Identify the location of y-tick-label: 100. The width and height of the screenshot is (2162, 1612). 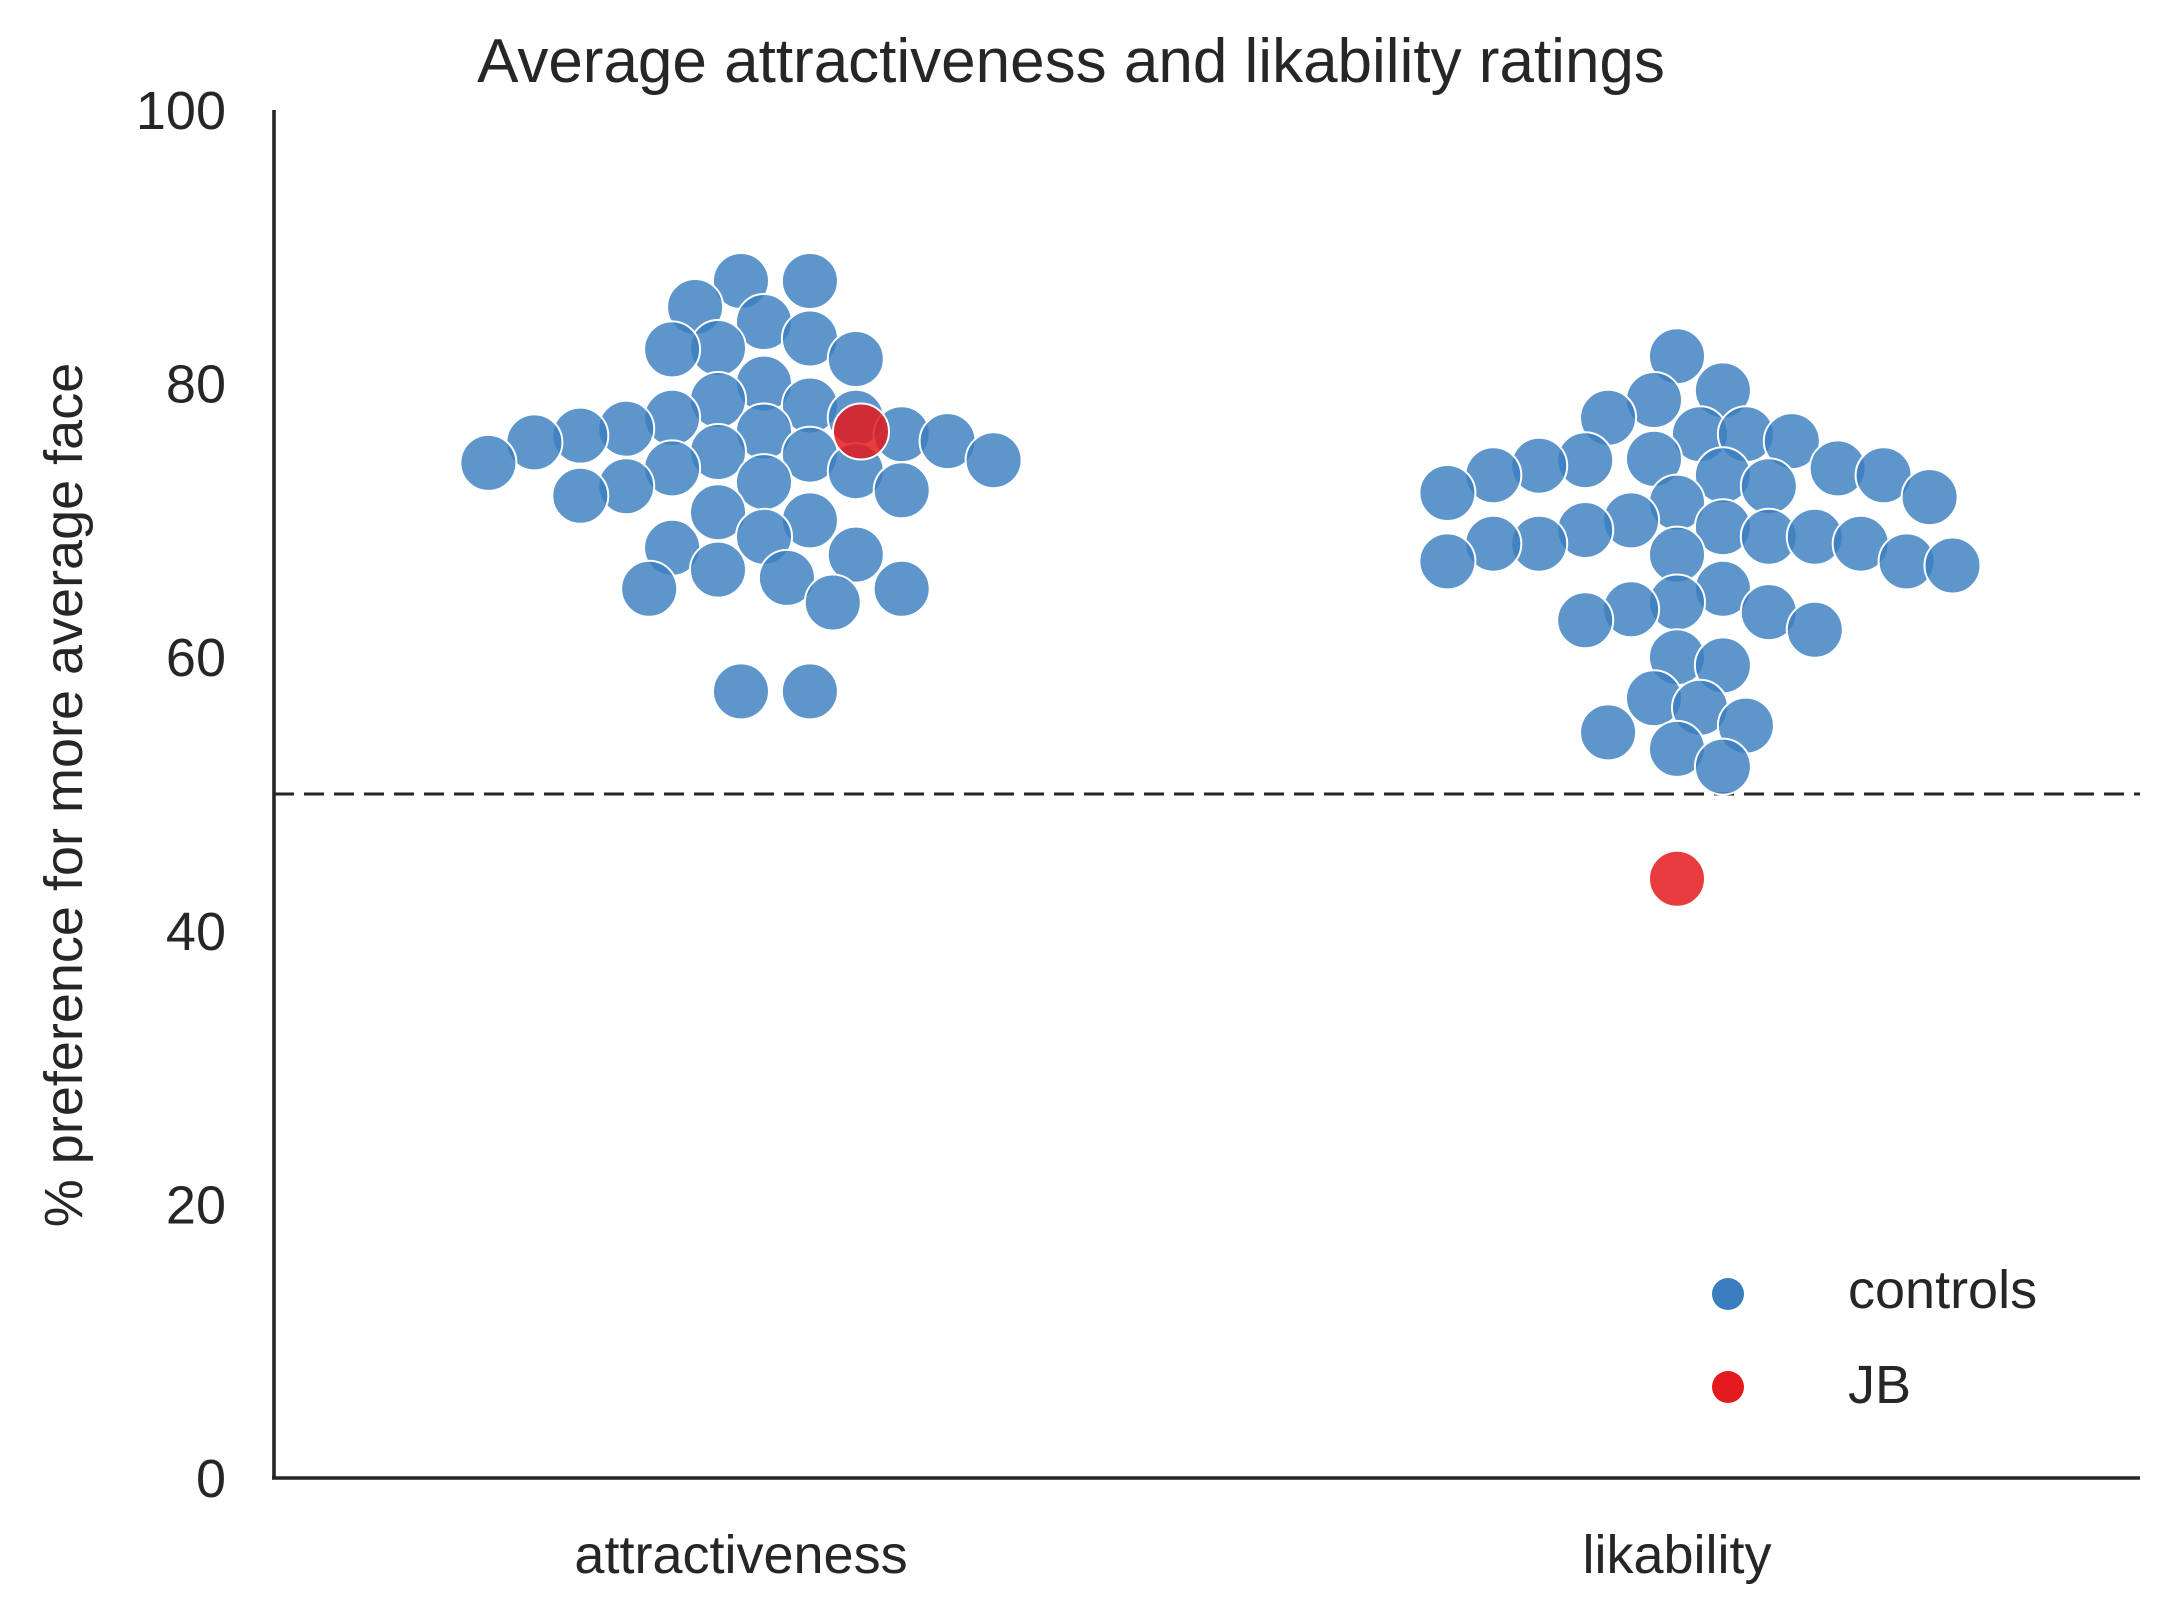
(181, 111).